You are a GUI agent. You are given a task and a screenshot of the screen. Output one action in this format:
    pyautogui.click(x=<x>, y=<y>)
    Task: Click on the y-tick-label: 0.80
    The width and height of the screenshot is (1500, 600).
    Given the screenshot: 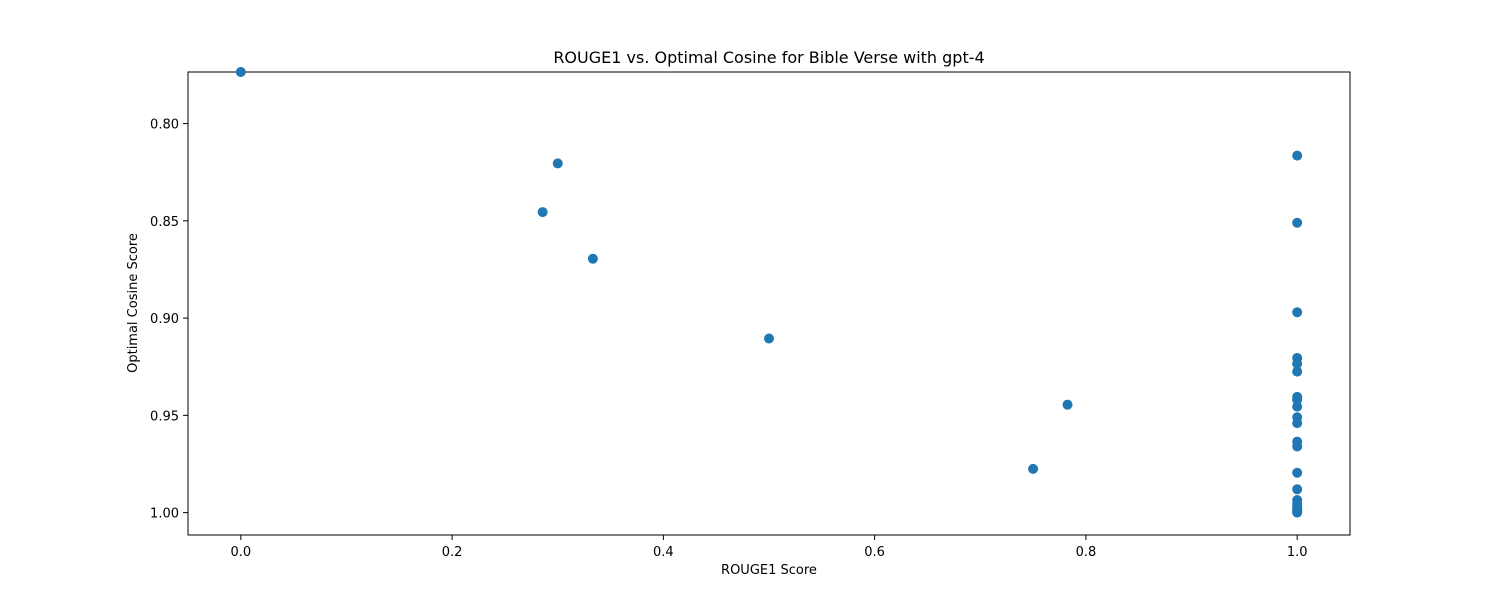 What is the action you would take?
    pyautogui.click(x=164, y=125)
    